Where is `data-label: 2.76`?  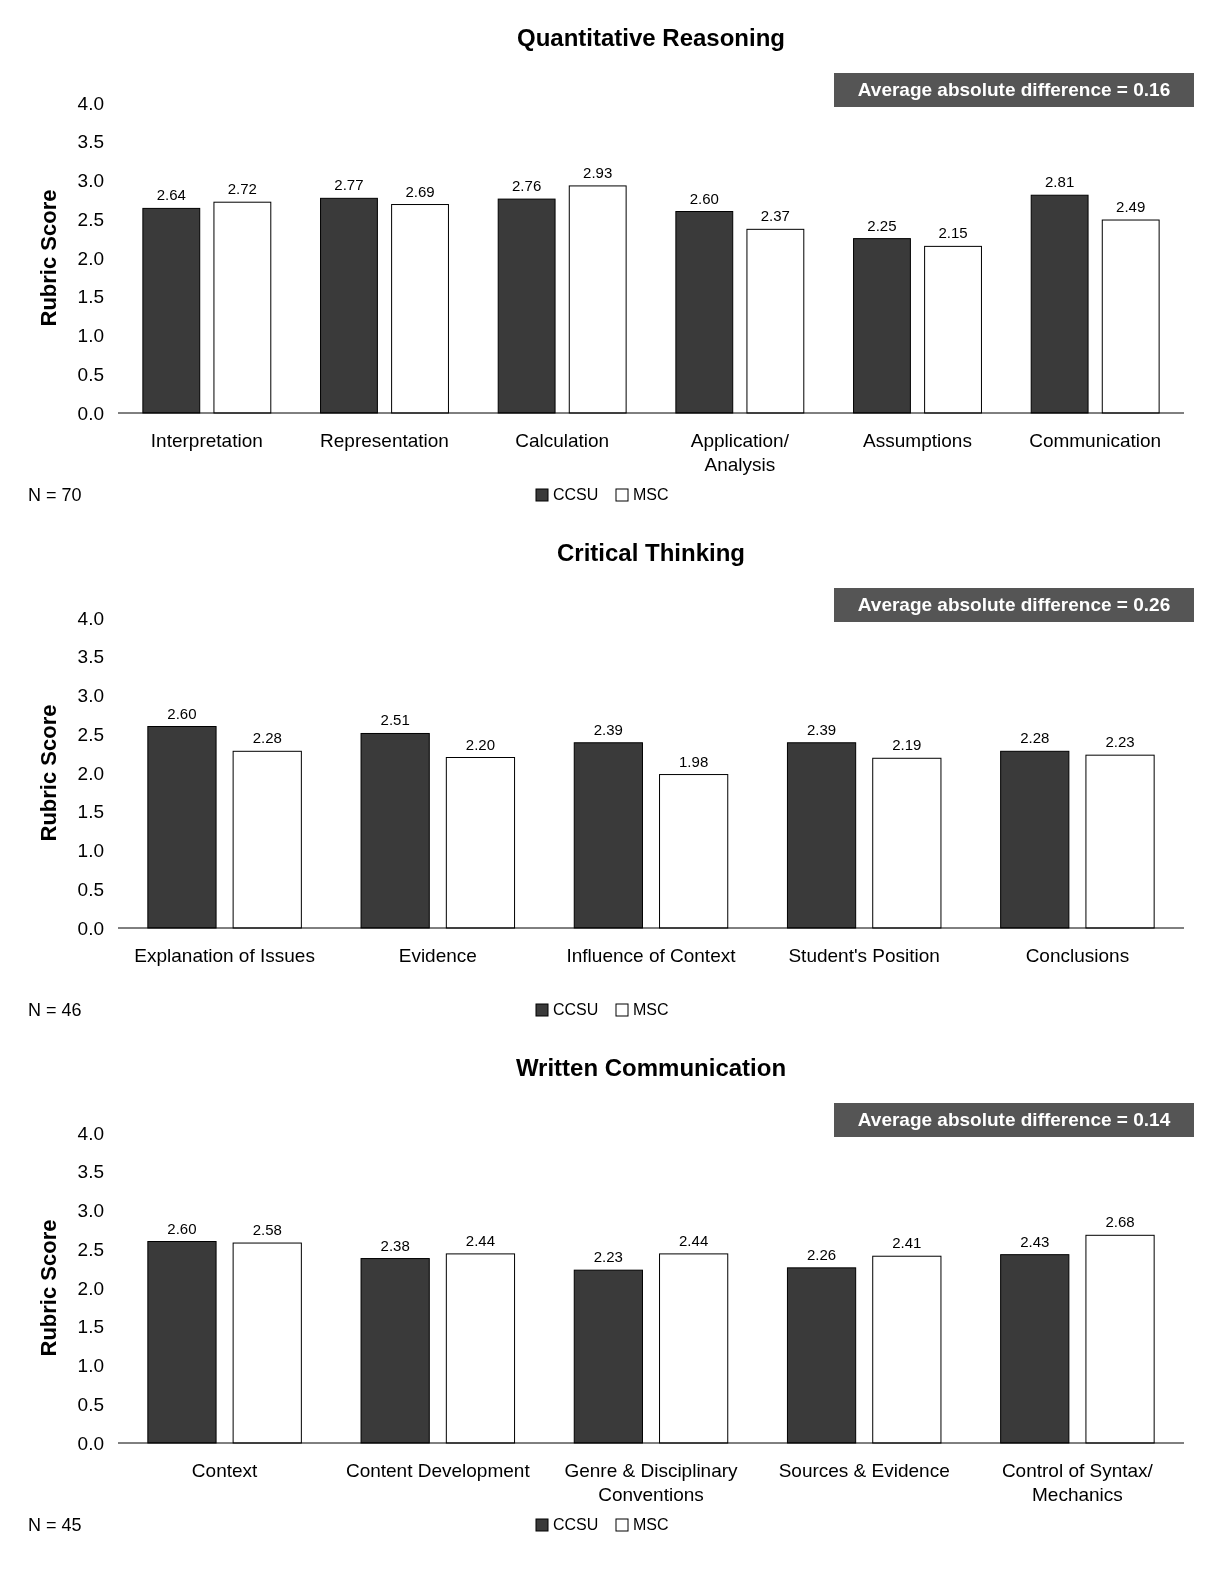
data-label: 2.76 is located at coordinates (527, 186).